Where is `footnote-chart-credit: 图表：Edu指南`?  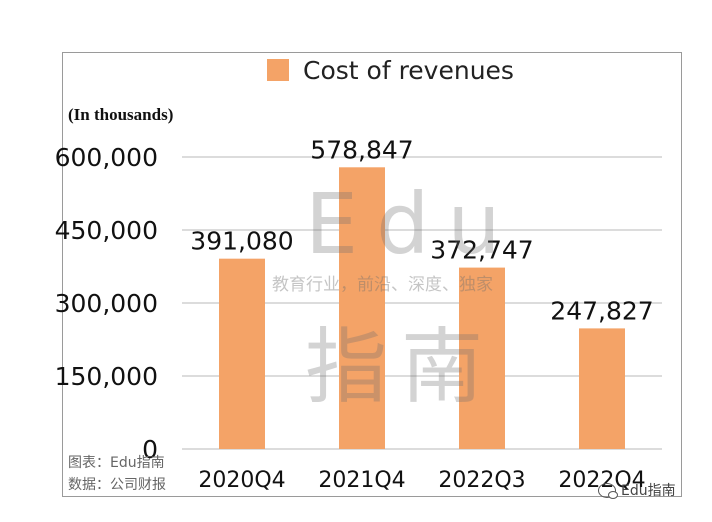 footnote-chart-credit: 图表：Edu指南 is located at coordinates (116, 463).